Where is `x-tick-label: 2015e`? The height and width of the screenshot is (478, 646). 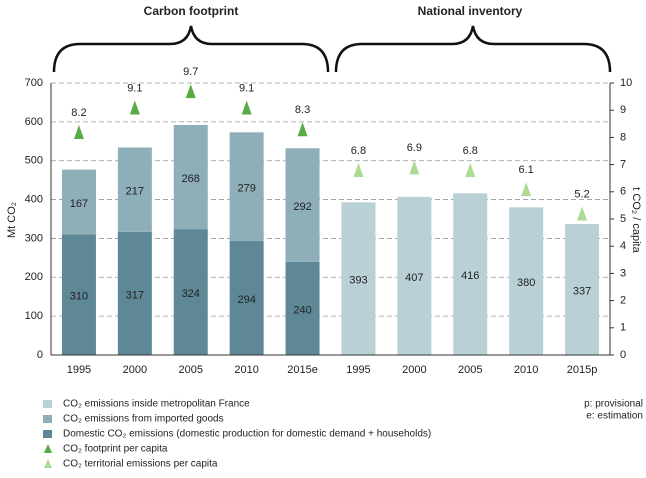 x-tick-label: 2015e is located at coordinates (302, 370).